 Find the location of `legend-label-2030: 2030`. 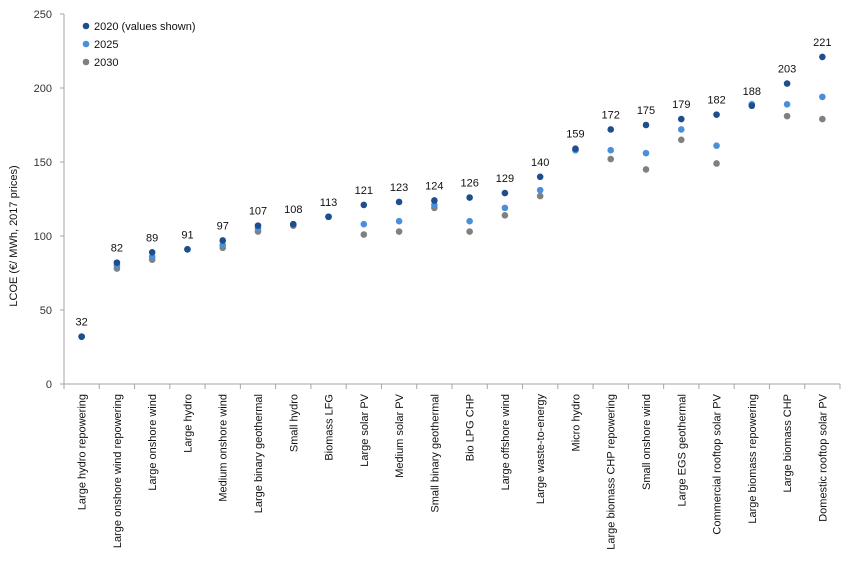

legend-label-2030: 2030 is located at coordinates (106, 63).